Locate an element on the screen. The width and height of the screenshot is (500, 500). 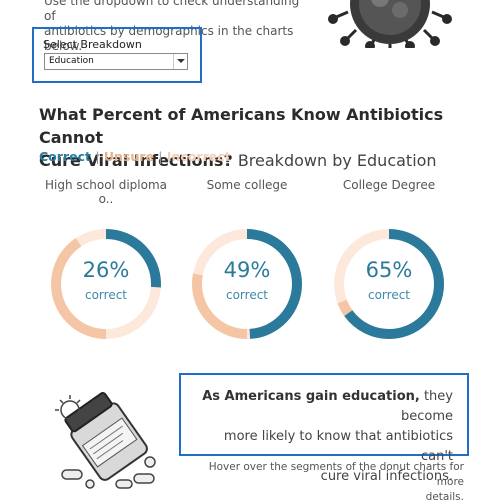
donut-high-school: High school diploma o.. 26% correct is located at coordinates (106, 259).